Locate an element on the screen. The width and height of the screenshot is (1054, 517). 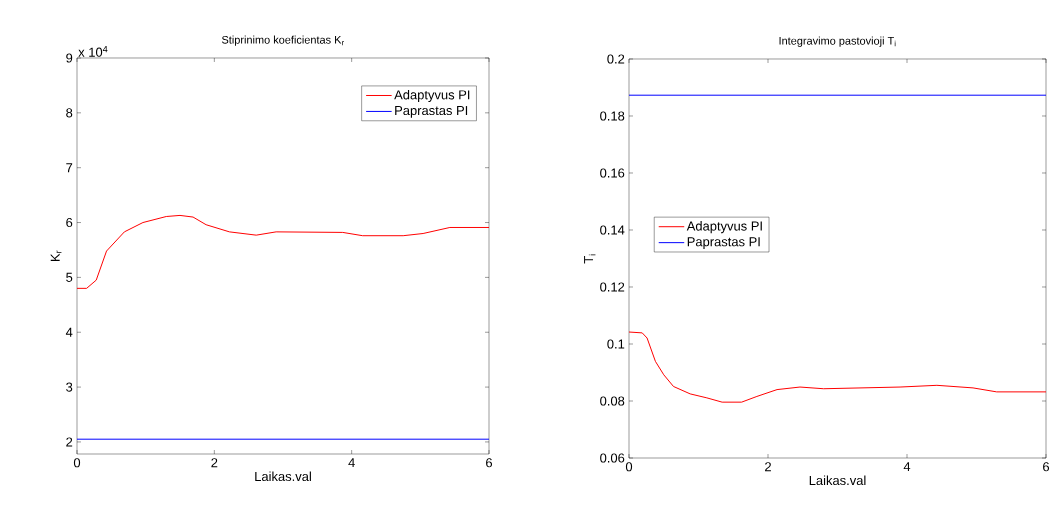
y-tick-label: 3 is located at coordinates (69, 387).